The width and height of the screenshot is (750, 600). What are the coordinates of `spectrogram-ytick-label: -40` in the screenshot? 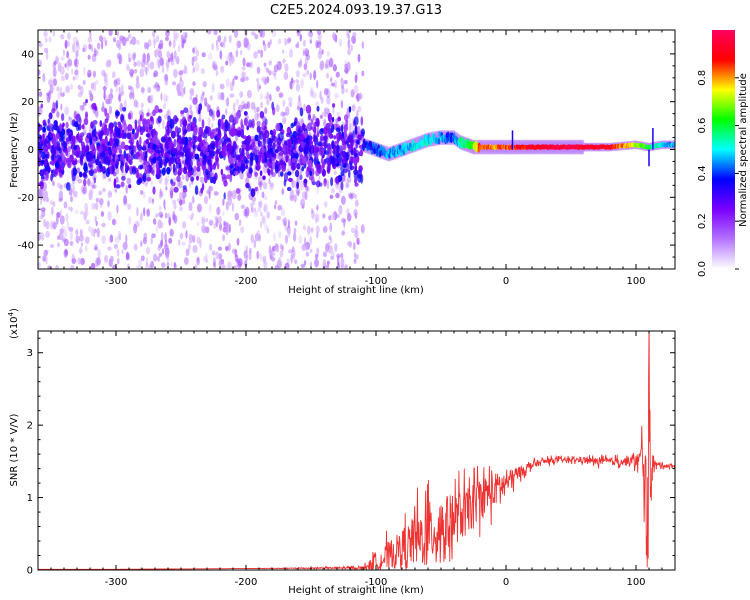 It's located at (26, 246).